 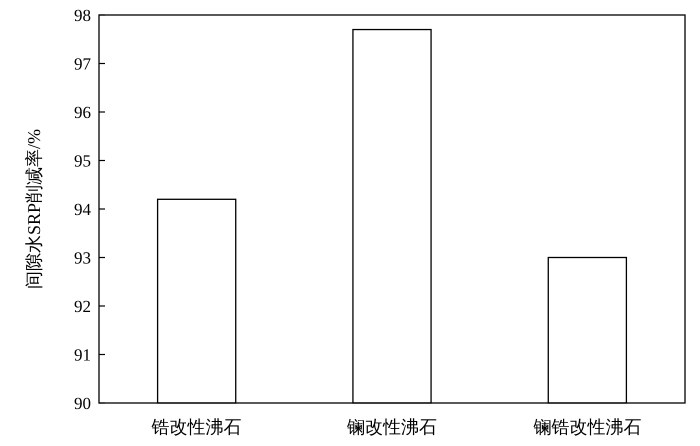 What do you see at coordinates (82, 15) in the screenshot?
I see `y-tick-label: 98` at bounding box center [82, 15].